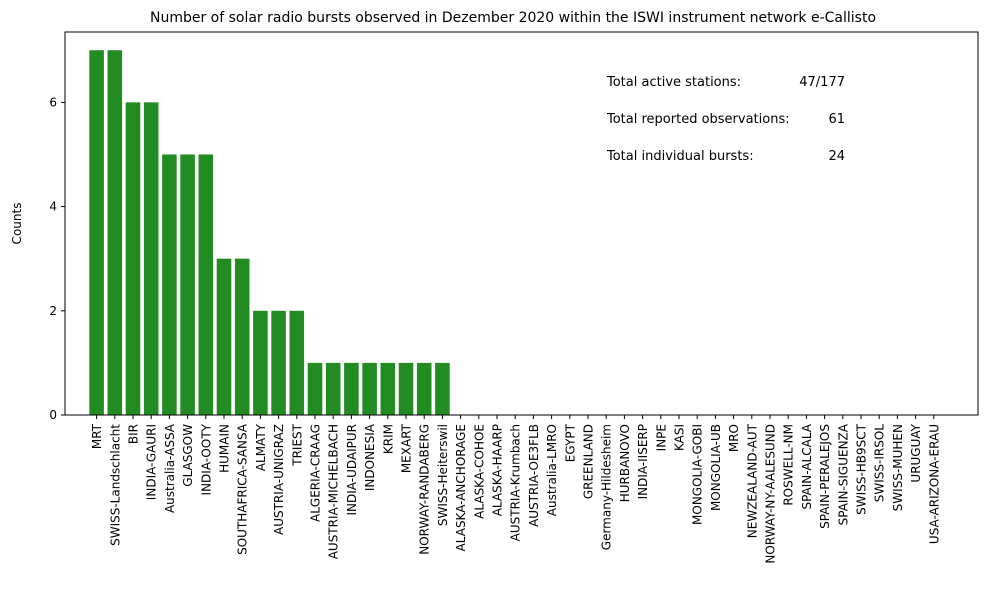 The width and height of the screenshot is (988, 601). Describe the element at coordinates (53, 415) in the screenshot. I see `y-tick-label: 0` at that location.